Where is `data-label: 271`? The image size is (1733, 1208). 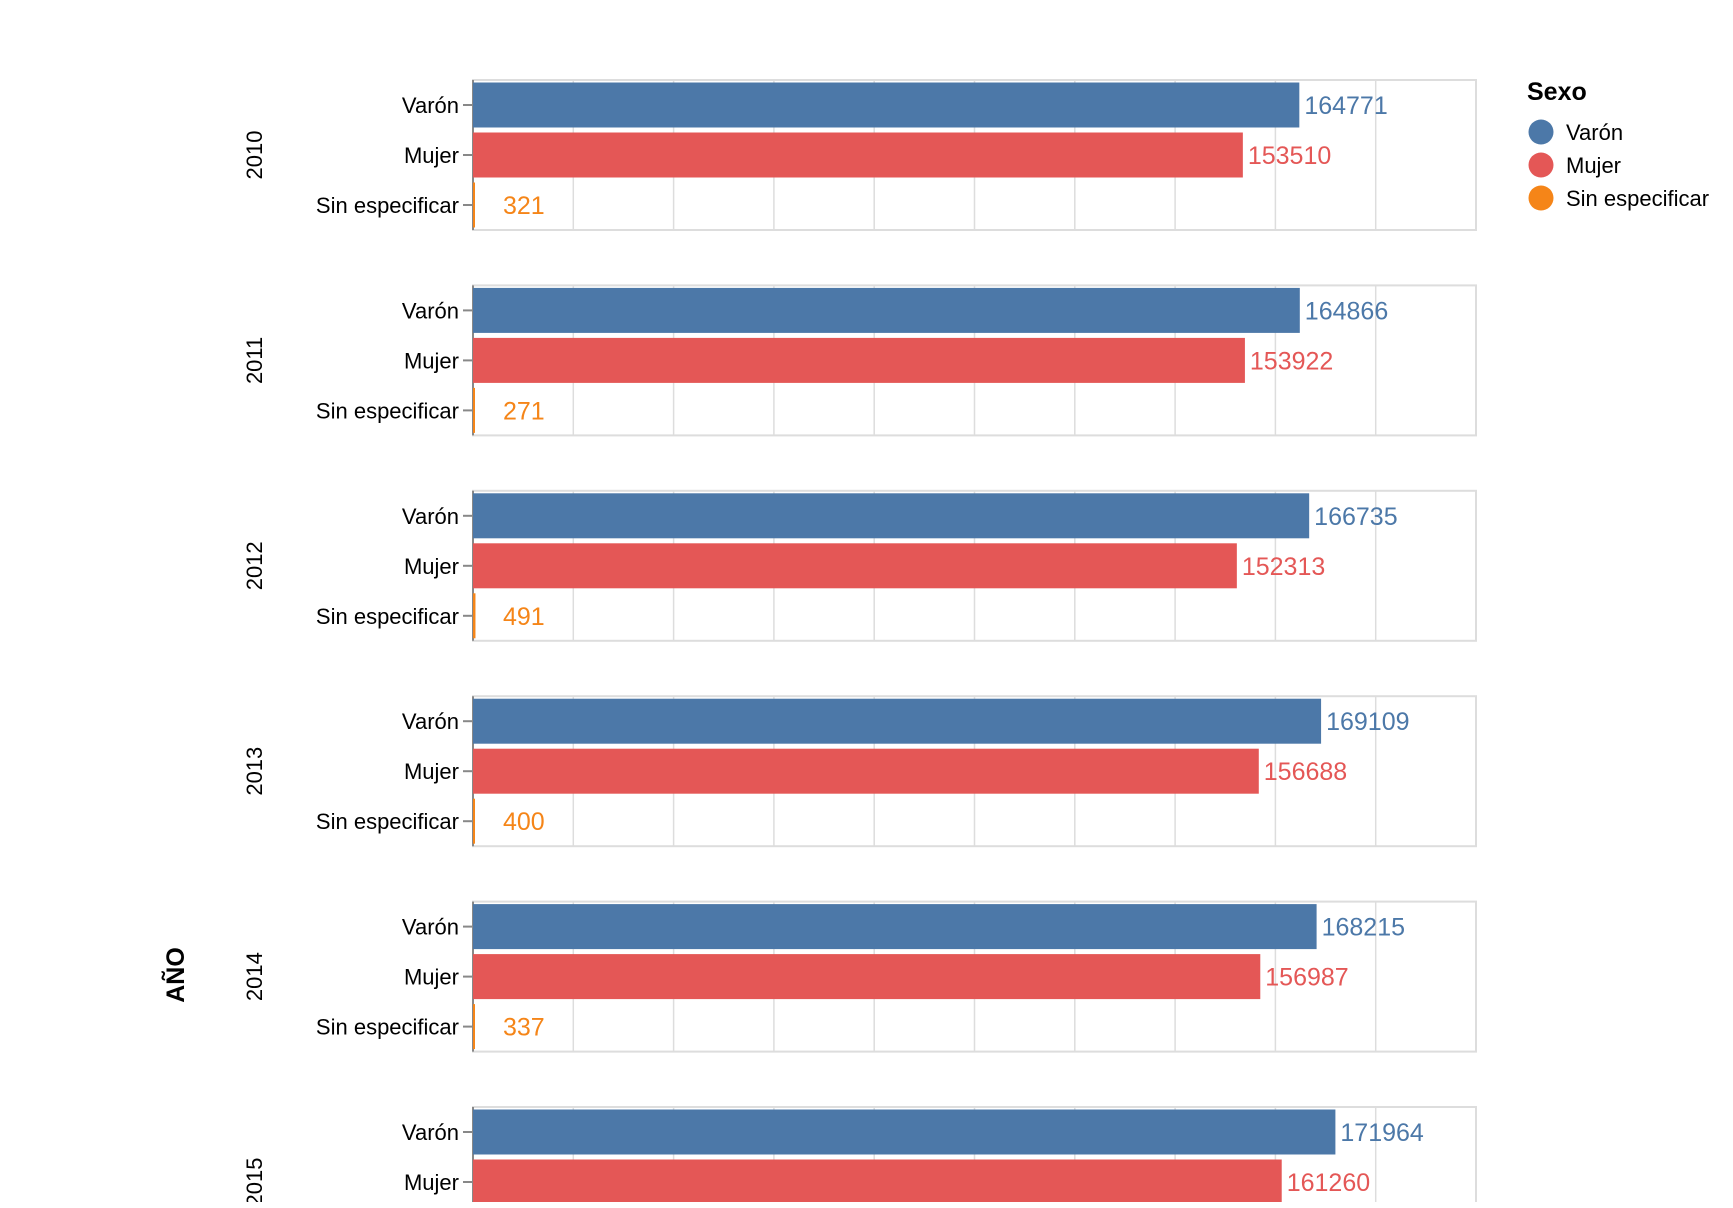 data-label: 271 is located at coordinates (524, 411).